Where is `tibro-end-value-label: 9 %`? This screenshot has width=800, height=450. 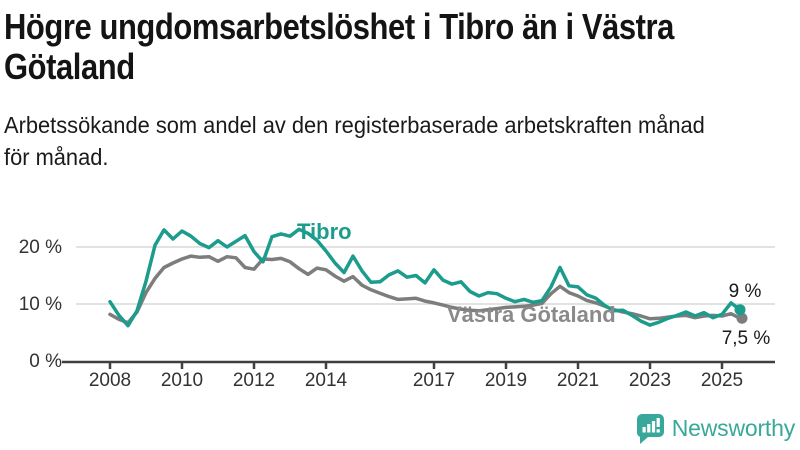
tibro-end-value-label: 9 % is located at coordinates (745, 291).